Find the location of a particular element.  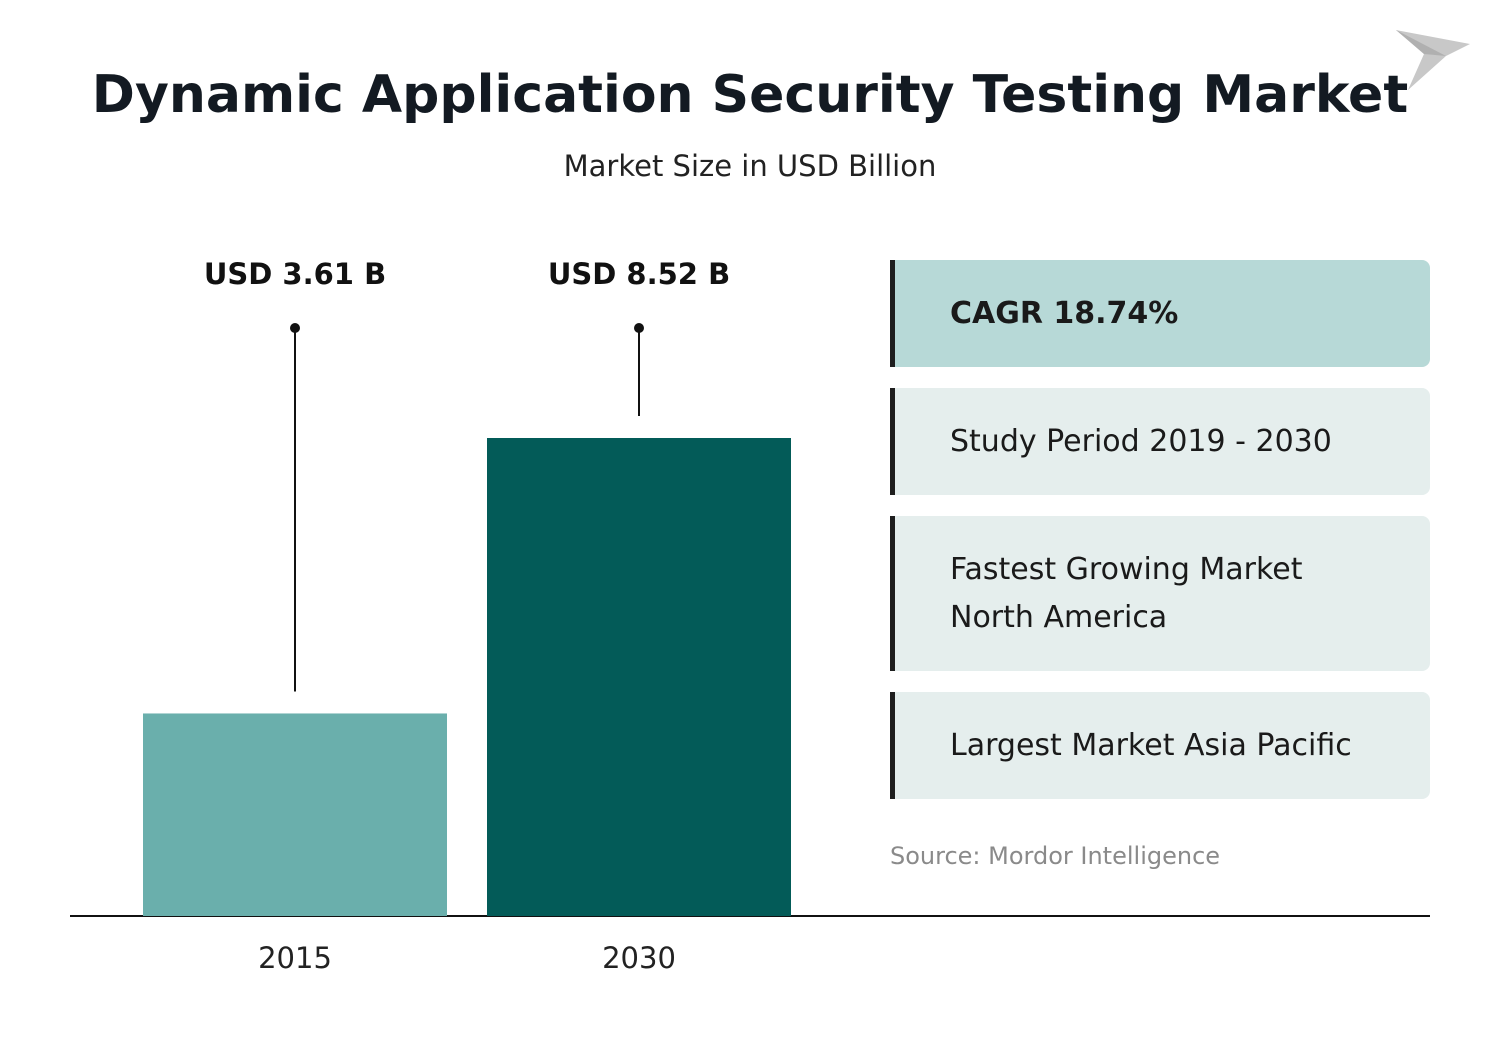

highlight-text: CAGR 18.74% is located at coordinates (1064, 313).